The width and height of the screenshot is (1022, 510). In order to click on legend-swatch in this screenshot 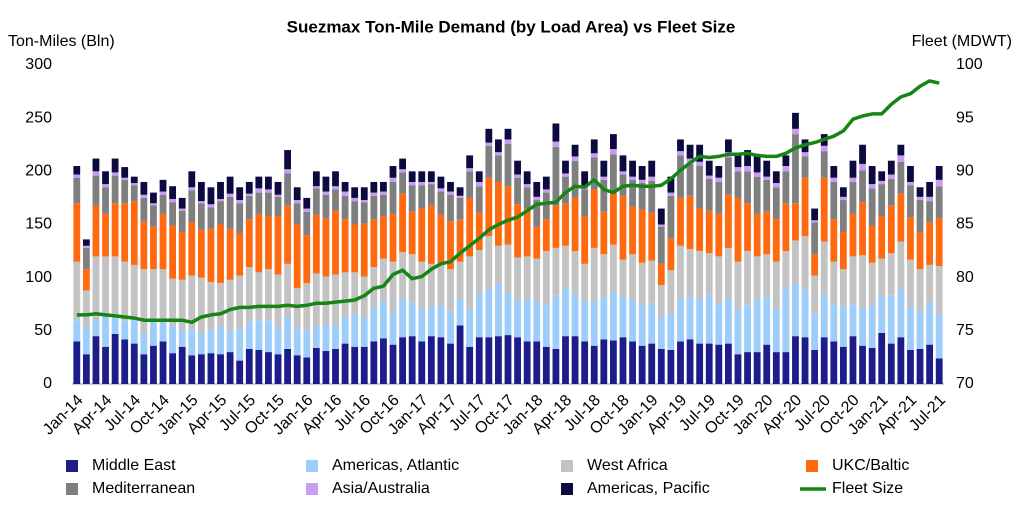, I will do `click(312, 466)`.